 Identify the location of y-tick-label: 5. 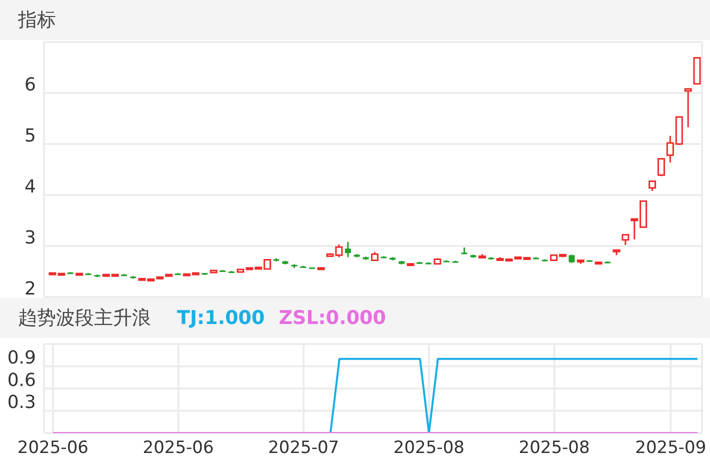
(30, 135).